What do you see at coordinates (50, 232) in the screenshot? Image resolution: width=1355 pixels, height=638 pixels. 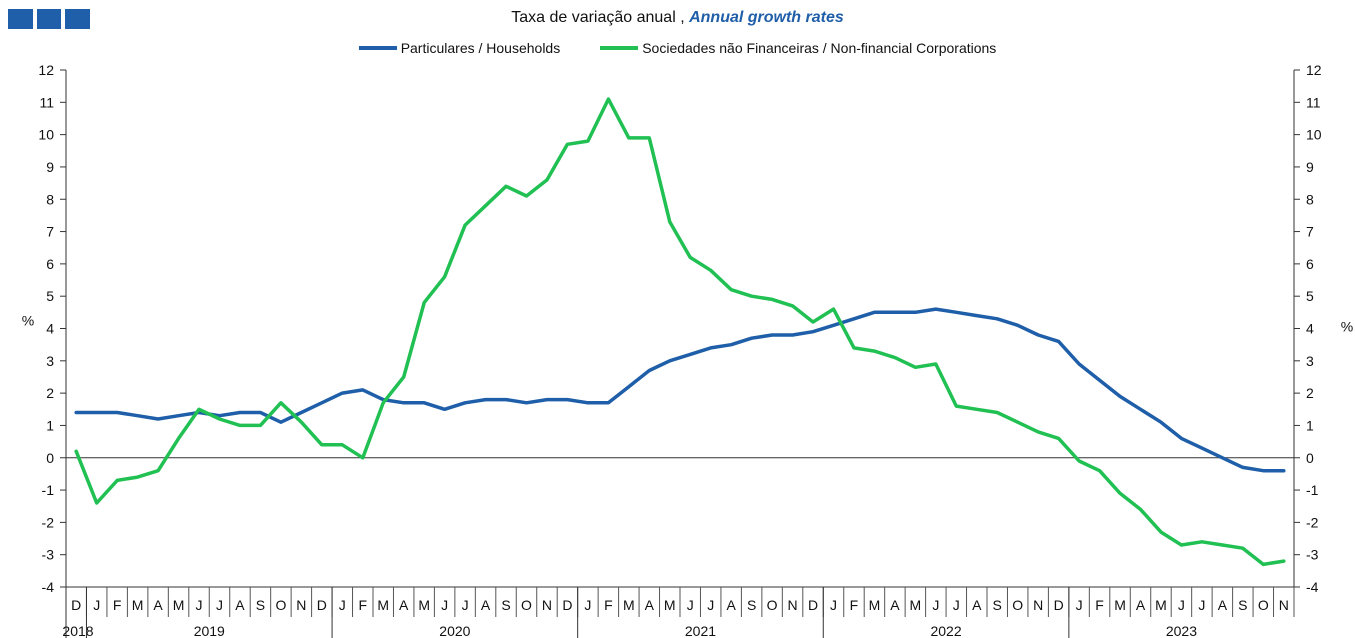 I see `y-tick-label-left: 7` at bounding box center [50, 232].